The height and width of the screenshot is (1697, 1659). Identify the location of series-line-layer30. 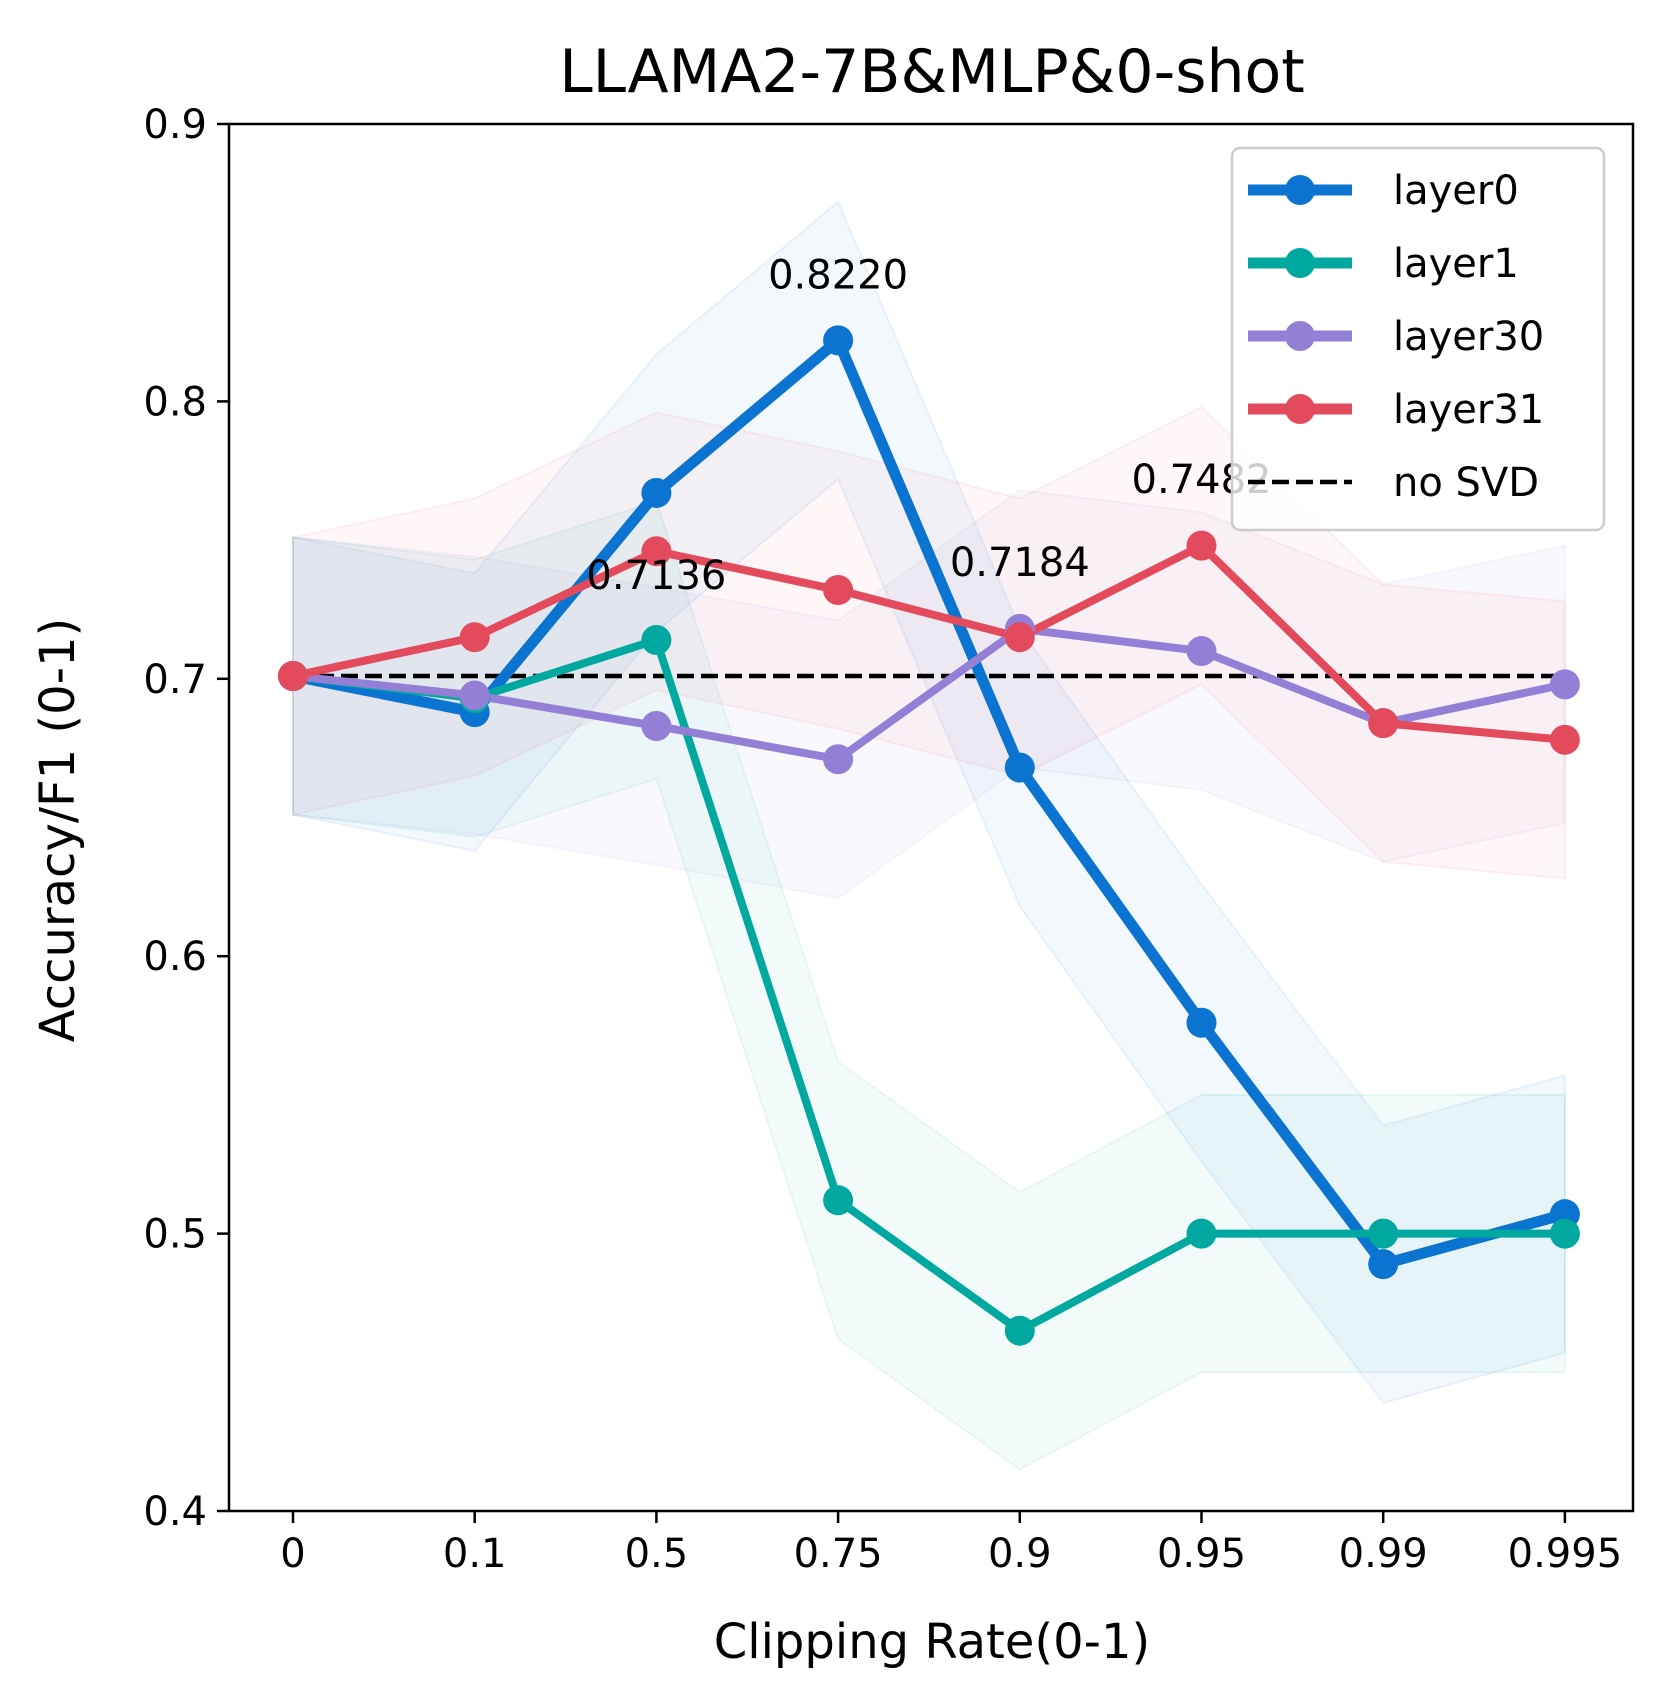
(929, 694).